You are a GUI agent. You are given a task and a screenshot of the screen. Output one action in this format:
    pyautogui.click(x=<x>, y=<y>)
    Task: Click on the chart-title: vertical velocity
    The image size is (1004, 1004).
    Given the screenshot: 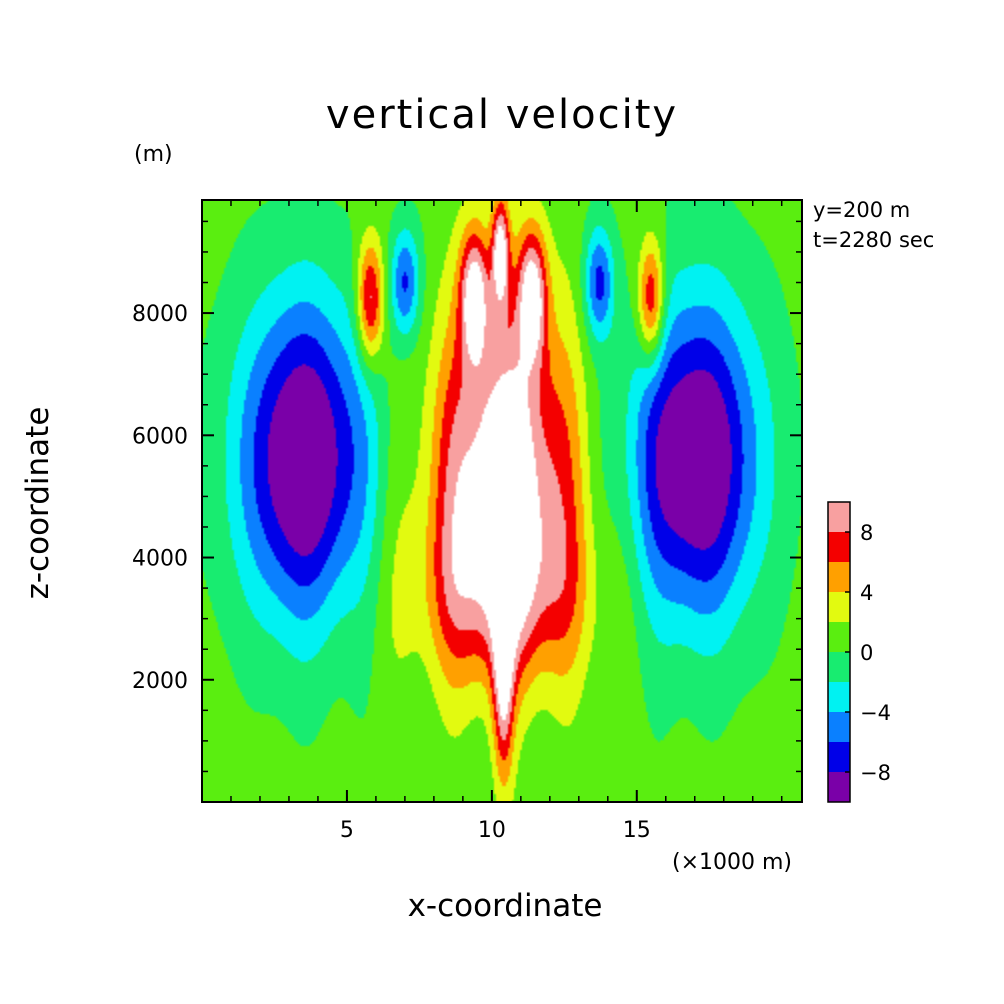 What is the action you would take?
    pyautogui.click(x=502, y=115)
    